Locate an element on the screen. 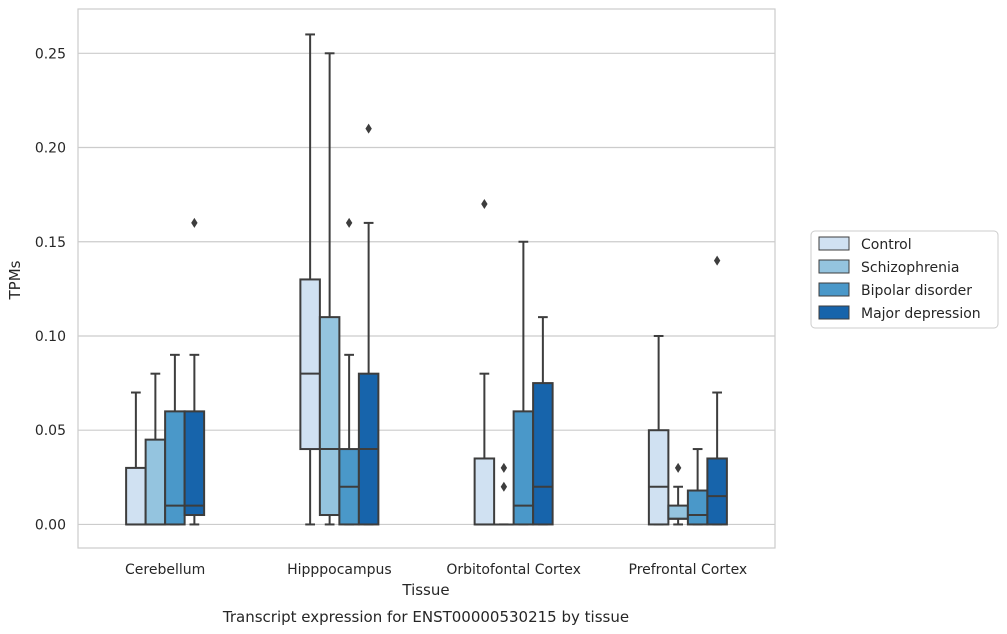 This screenshot has height=634, width=1007. y-tick-label: 0.05 is located at coordinates (50, 431).